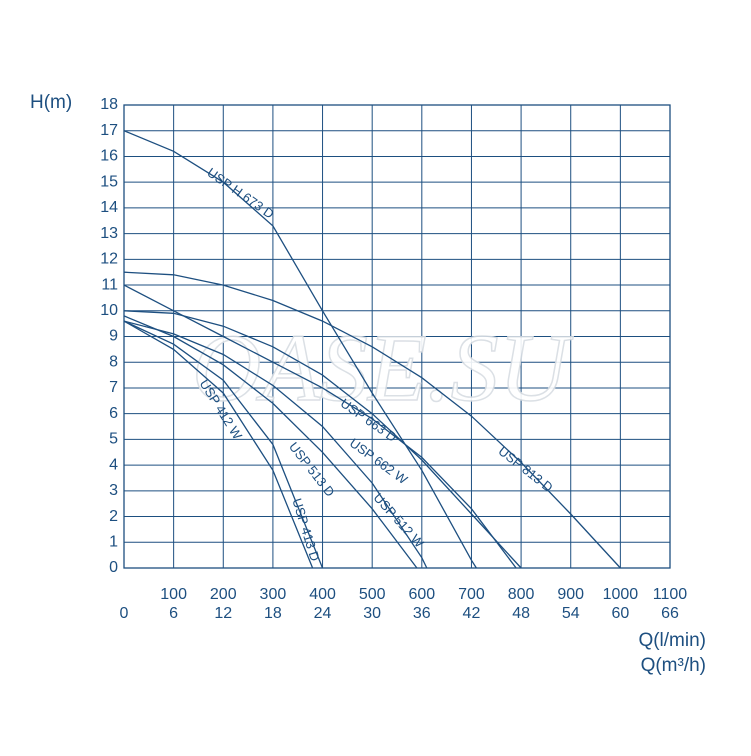 This screenshot has width=751, height=756. What do you see at coordinates (109, 310) in the screenshot?
I see `y-tick-label: 10` at bounding box center [109, 310].